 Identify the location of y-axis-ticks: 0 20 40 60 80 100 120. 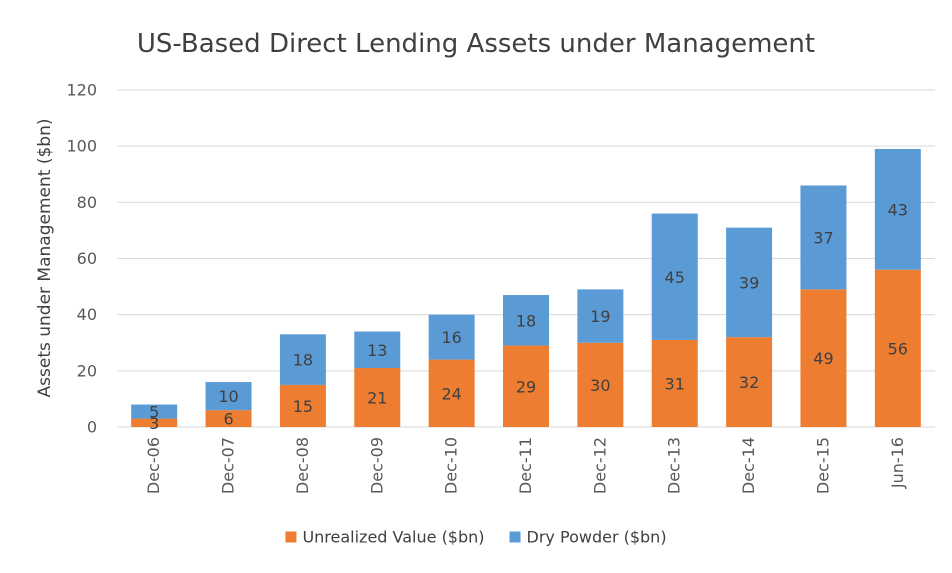
(81, 259).